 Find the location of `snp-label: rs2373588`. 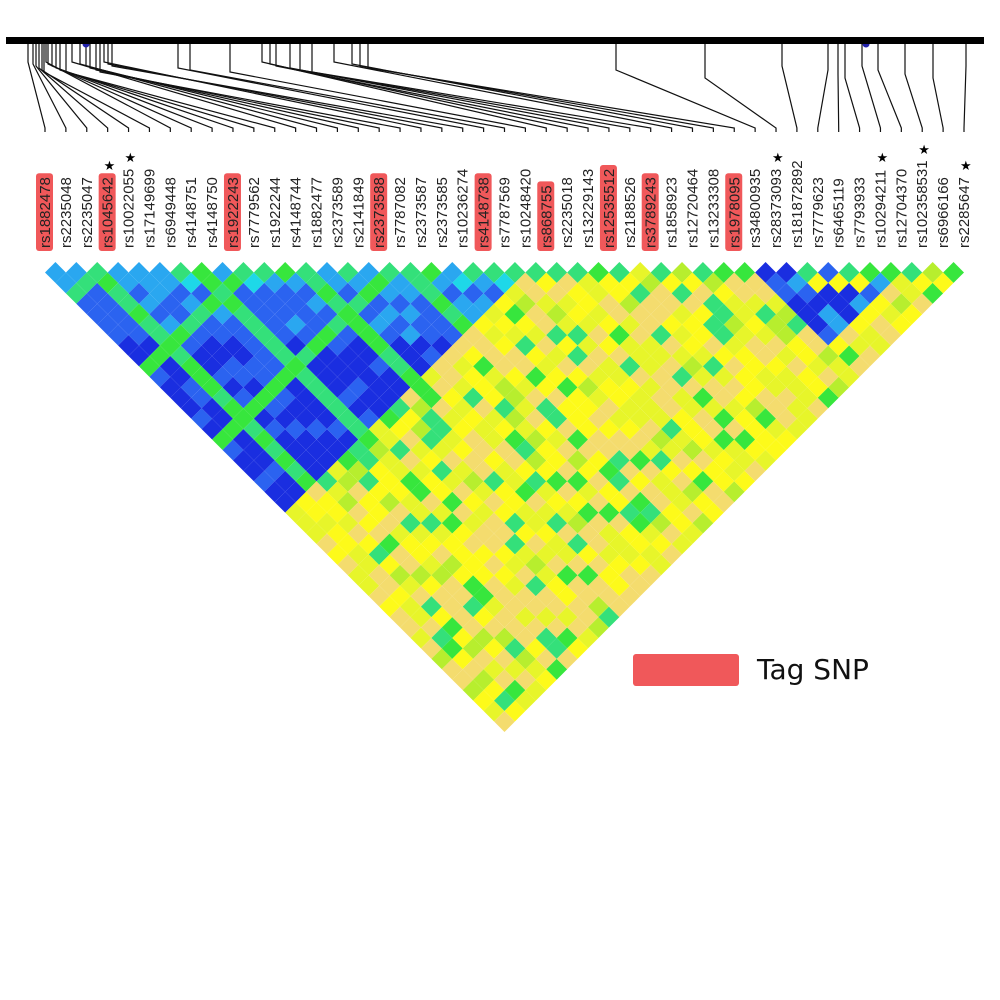

snp-label: rs2373588 is located at coordinates (379, 212).